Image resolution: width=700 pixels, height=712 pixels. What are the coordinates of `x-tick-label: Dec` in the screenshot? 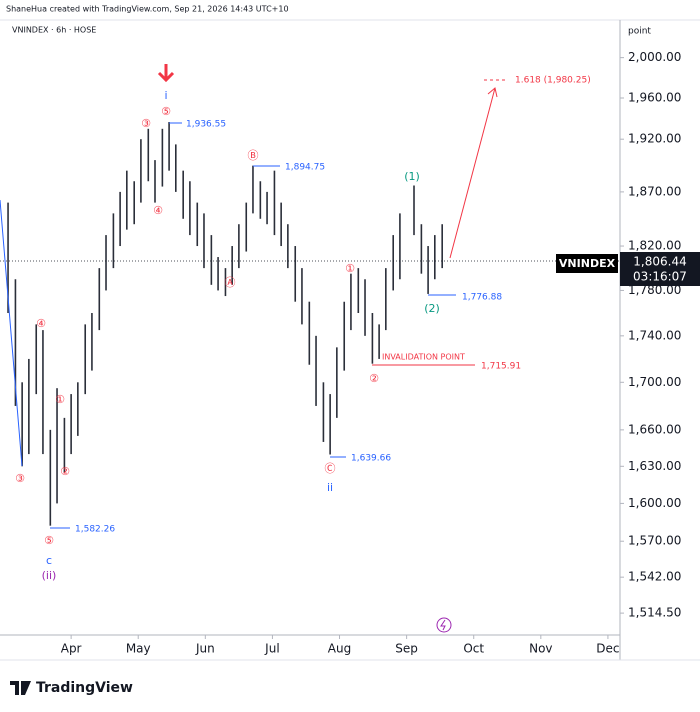 It's located at (607, 649).